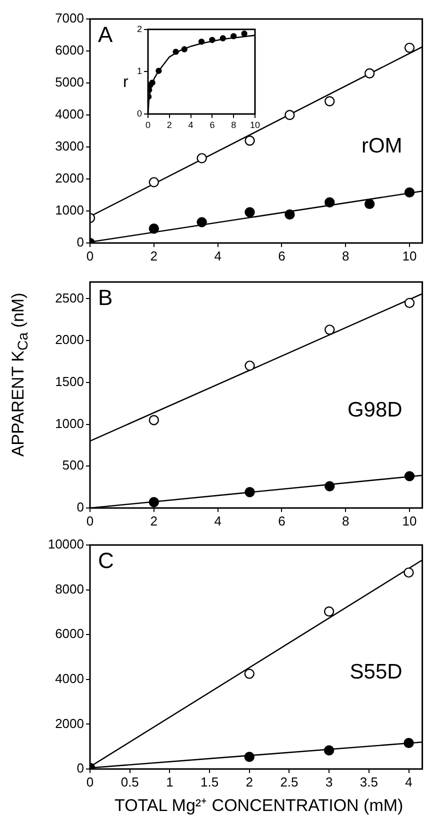 Image resolution: width=428 pixels, height=821 pixels. Describe the element at coordinates (381, 146) in the screenshot. I see `annotation: rOM` at that location.